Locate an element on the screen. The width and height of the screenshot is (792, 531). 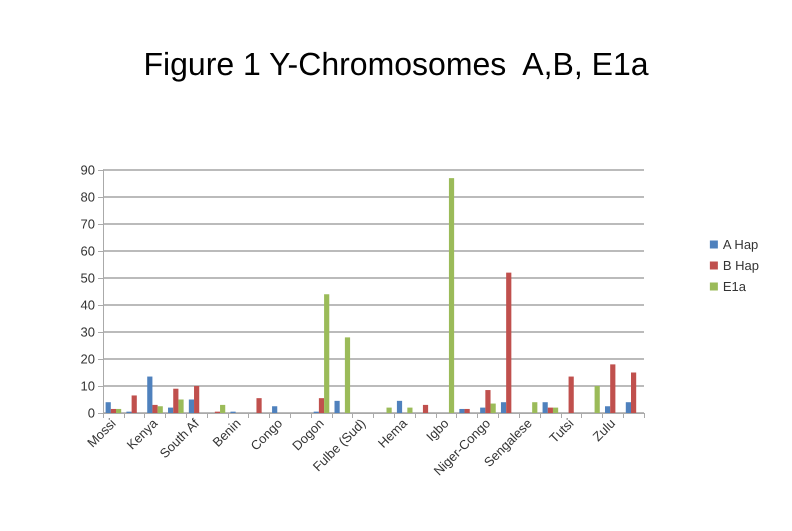
y-tick-label: 10 is located at coordinates (87, 386).